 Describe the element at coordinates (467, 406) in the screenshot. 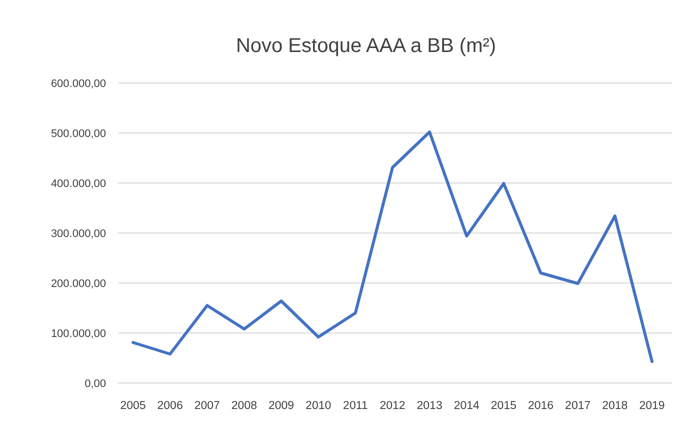

I see `x-tick-label: 2014` at that location.